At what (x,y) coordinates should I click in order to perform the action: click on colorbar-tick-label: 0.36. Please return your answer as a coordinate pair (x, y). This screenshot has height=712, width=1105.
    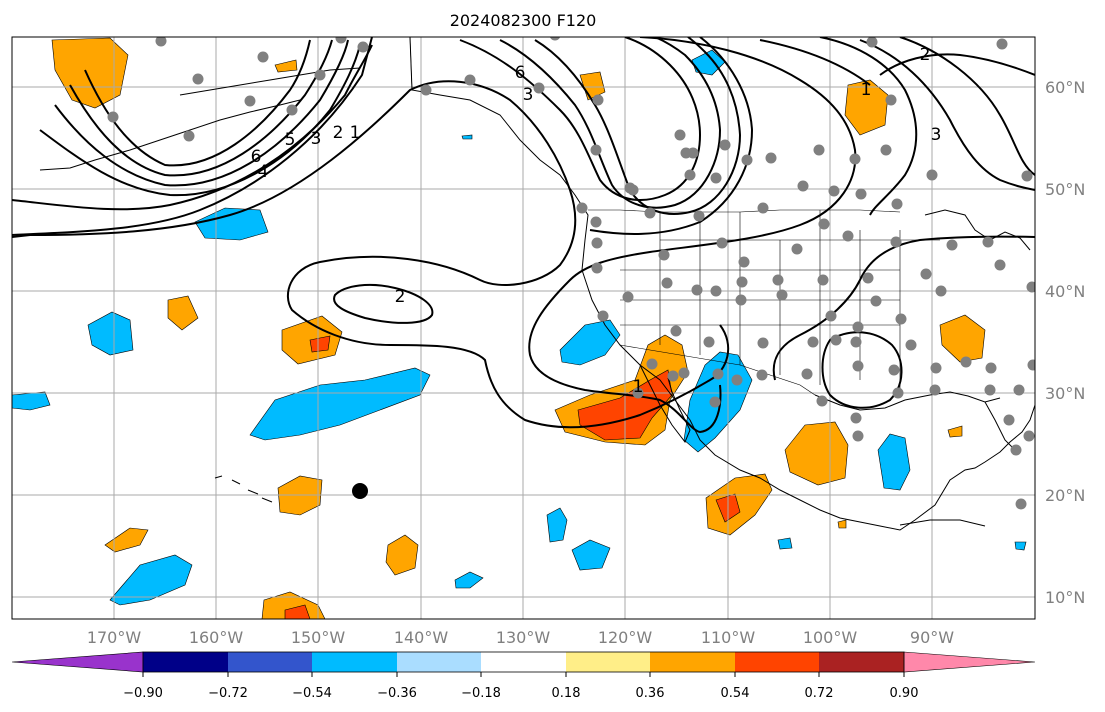
    Looking at the image, I should click on (650, 693).